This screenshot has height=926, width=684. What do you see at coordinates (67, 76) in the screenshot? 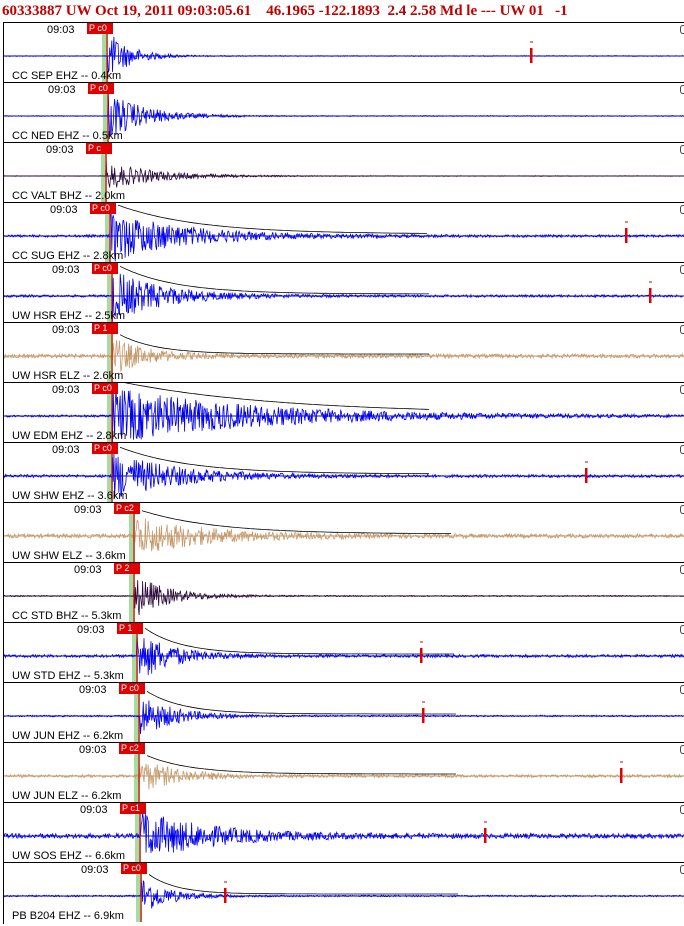
I see `station-label: CC SEP EHZ -- 0.4km` at bounding box center [67, 76].